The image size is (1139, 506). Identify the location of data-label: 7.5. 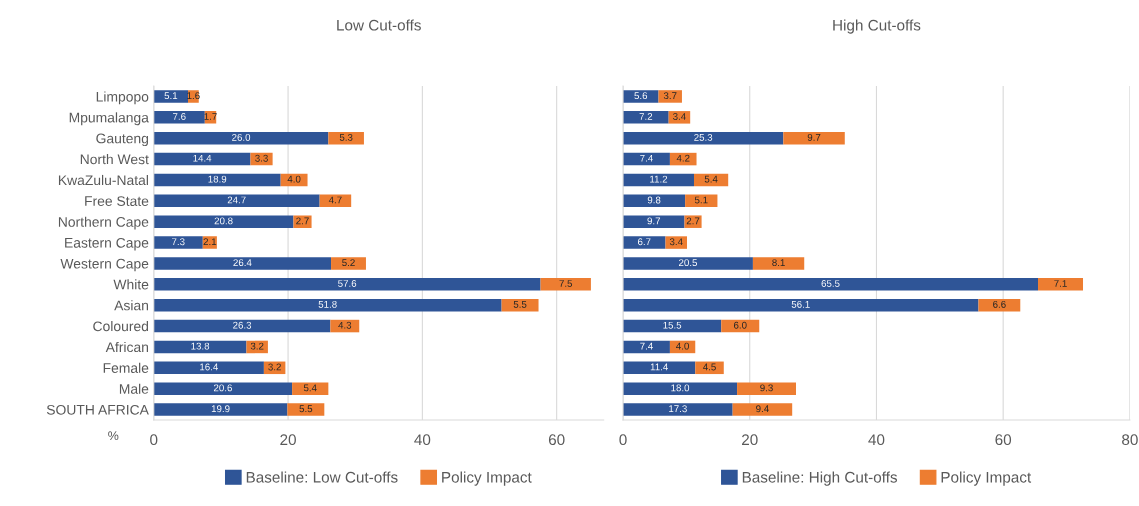
(566, 283).